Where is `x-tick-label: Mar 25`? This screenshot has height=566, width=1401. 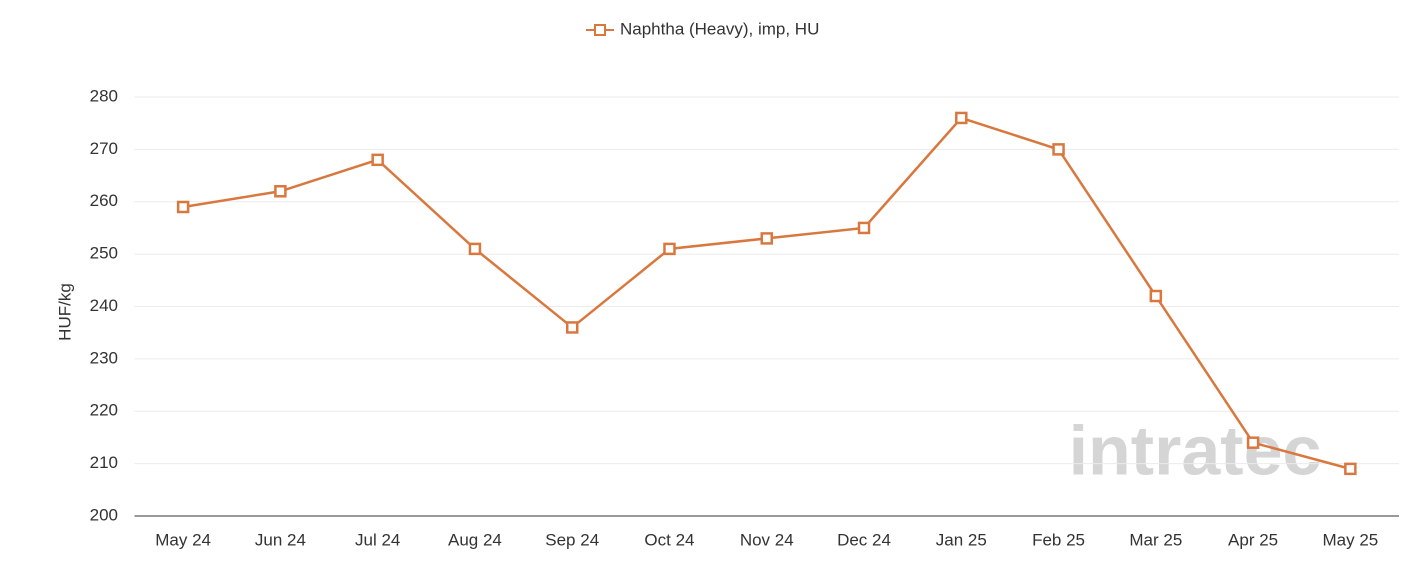 x-tick-label: Mar 25 is located at coordinates (1155, 539).